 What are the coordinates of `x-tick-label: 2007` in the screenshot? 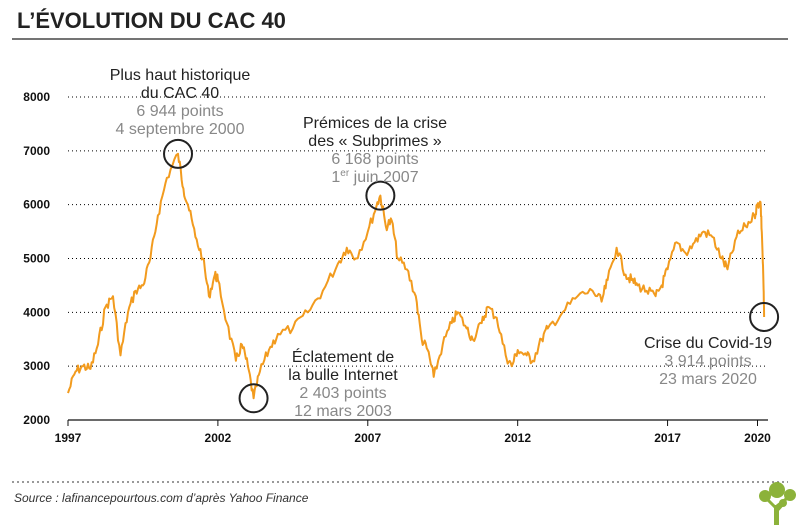 It's located at (367, 438).